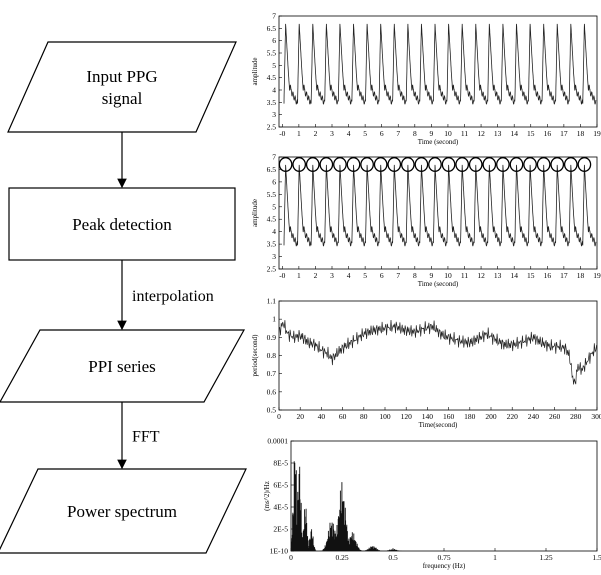 Image resolution: width=601 pixels, height=575 pixels. Describe the element at coordinates (343, 416) in the screenshot. I see `x-tick-label: 60` at that location.